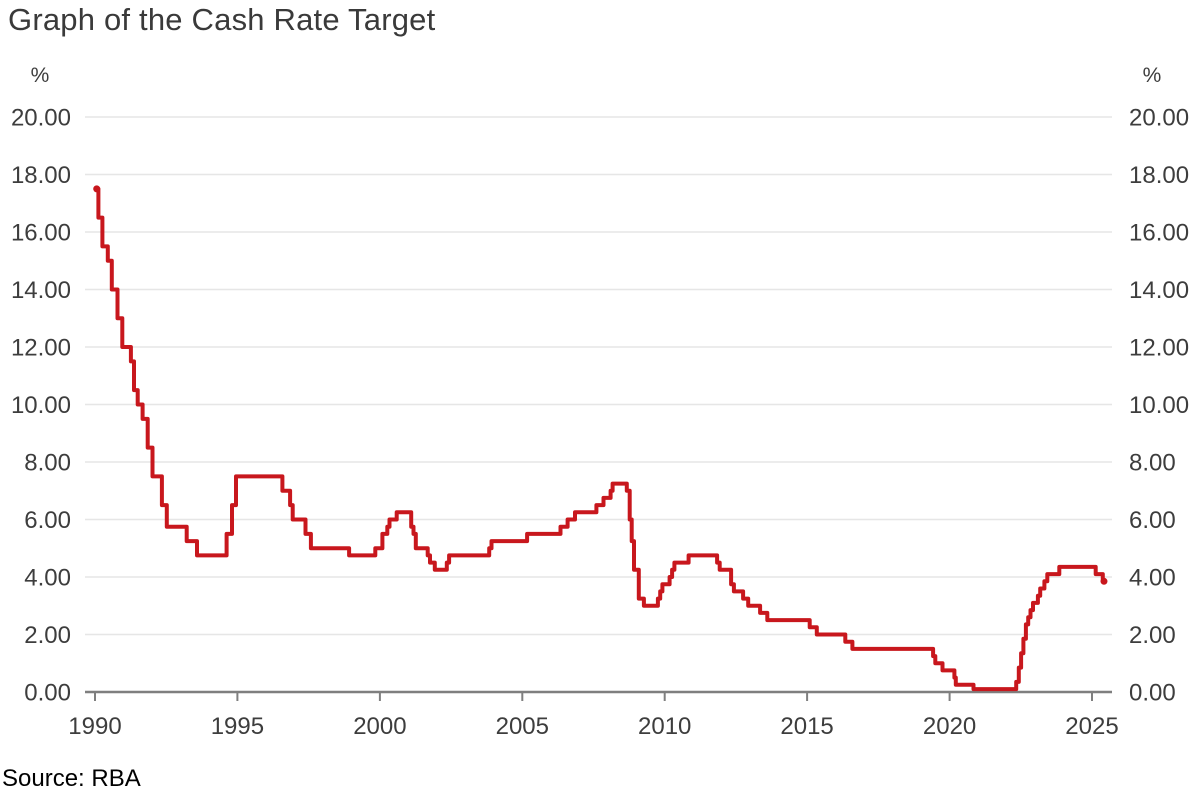  What do you see at coordinates (1159, 233) in the screenshot?
I see `y-axis-label-right: 16.00` at bounding box center [1159, 233].